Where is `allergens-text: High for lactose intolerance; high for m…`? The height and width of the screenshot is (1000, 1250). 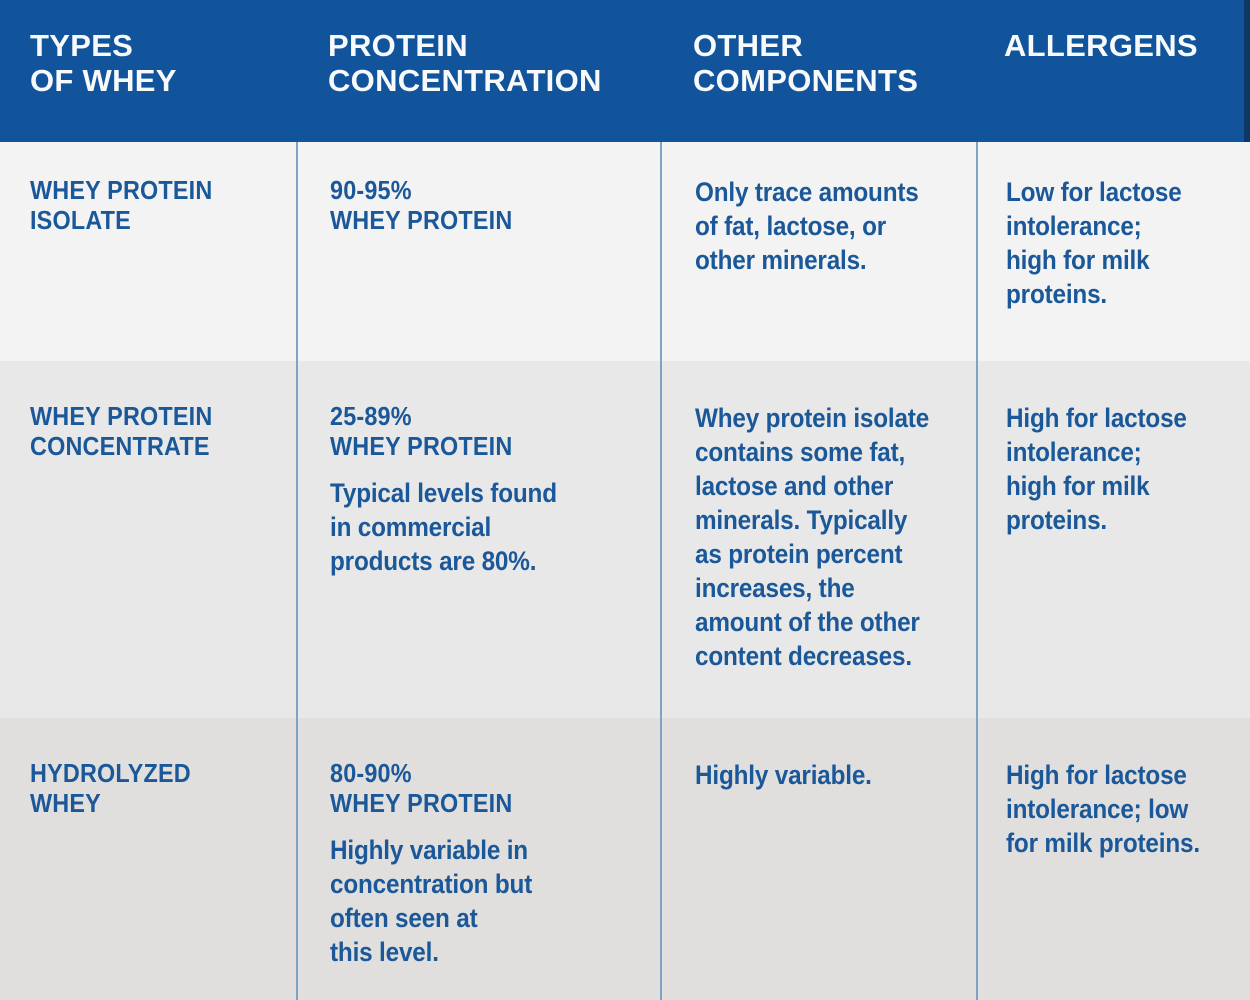
allergens-text: High for lactose intolerance; high for m… is located at coordinates (1096, 469).